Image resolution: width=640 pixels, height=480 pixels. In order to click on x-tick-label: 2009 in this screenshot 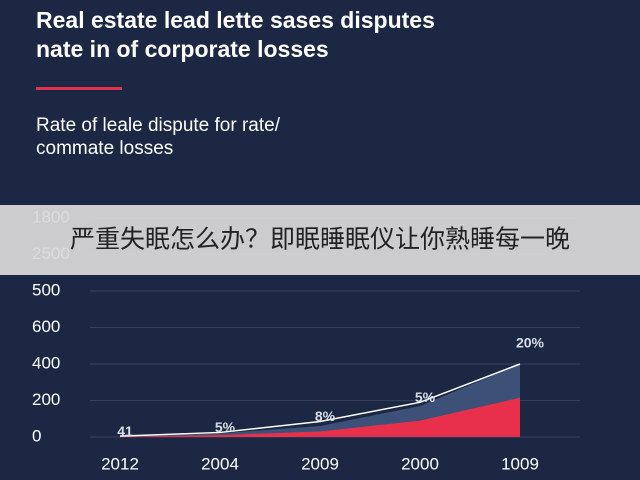, I will do `click(320, 463)`.